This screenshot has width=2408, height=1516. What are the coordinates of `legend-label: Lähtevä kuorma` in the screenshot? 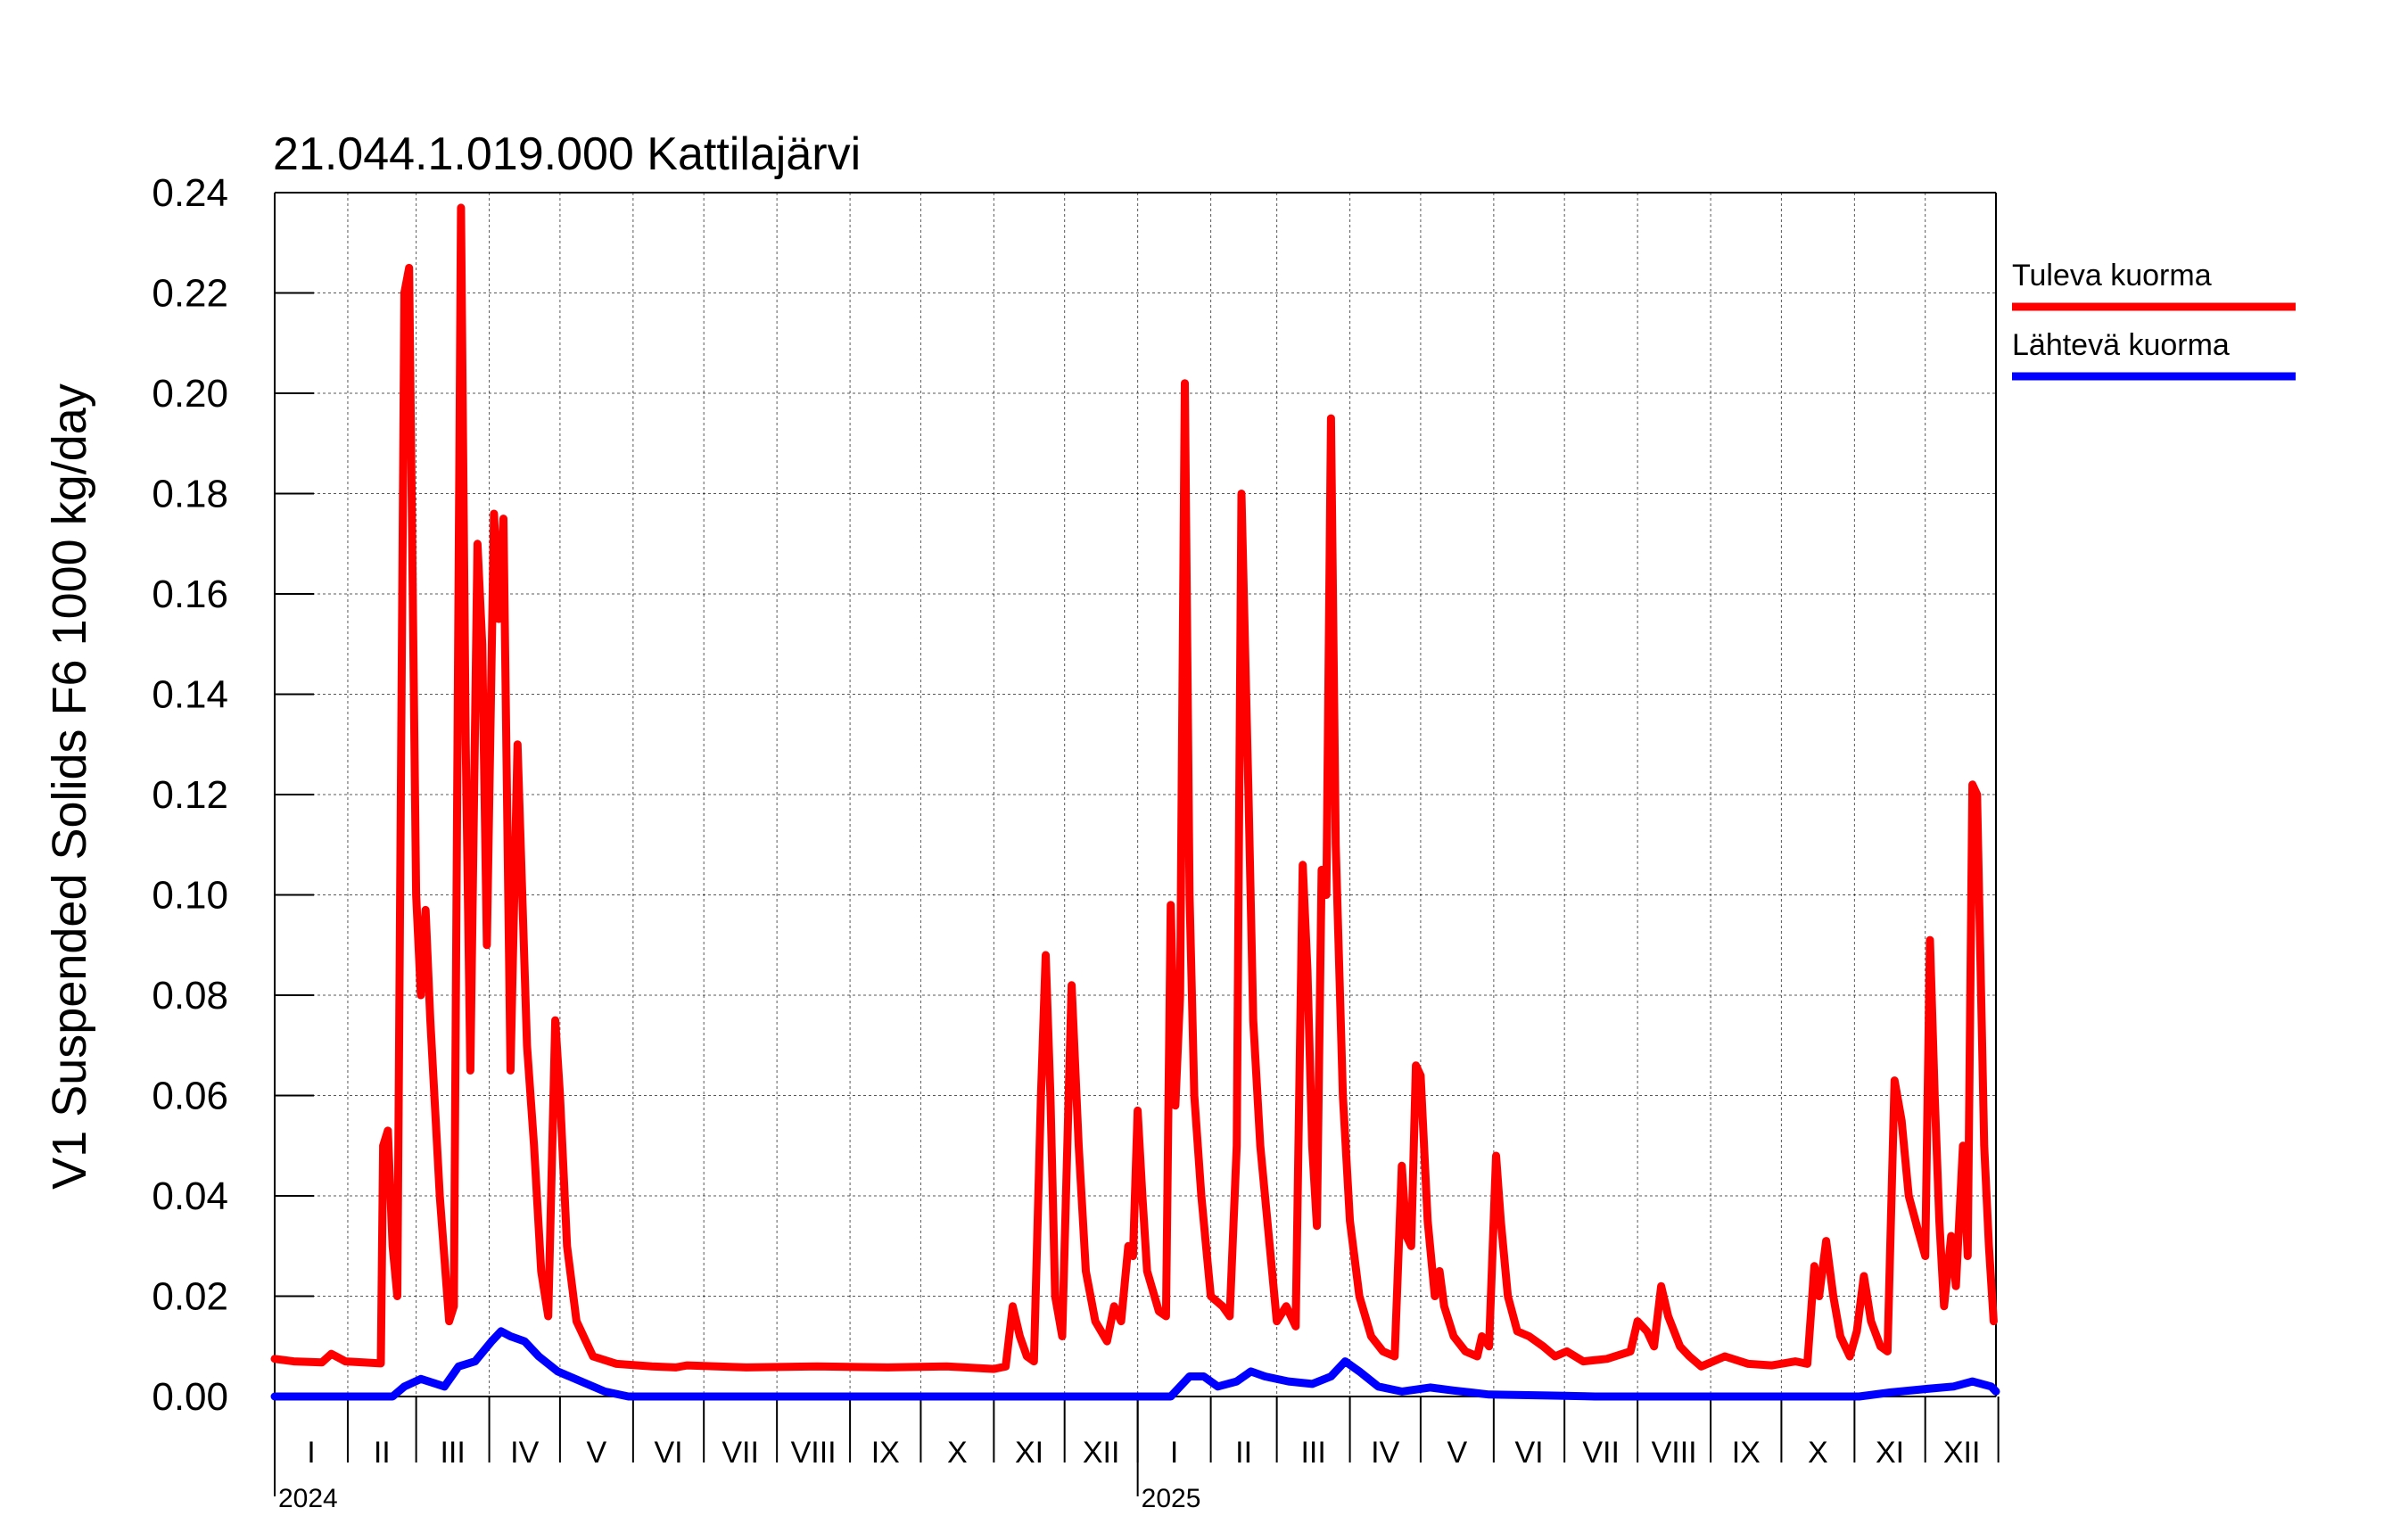 It's located at (2121, 345).